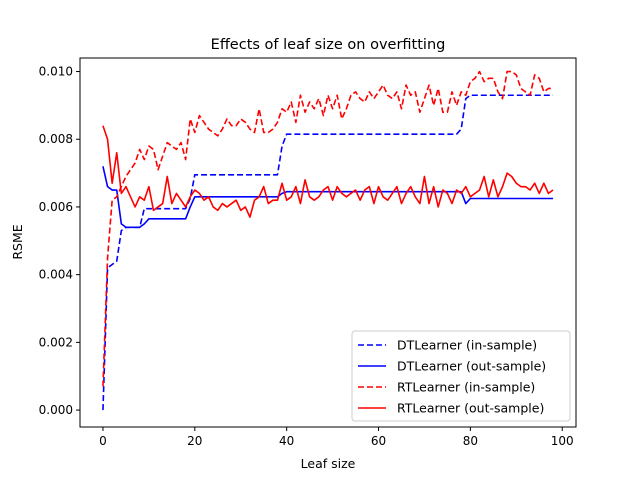 The width and height of the screenshot is (640, 484). Describe the element at coordinates (336, 437) in the screenshot. I see `x-axis: 0 20 40 60 80 100` at that location.